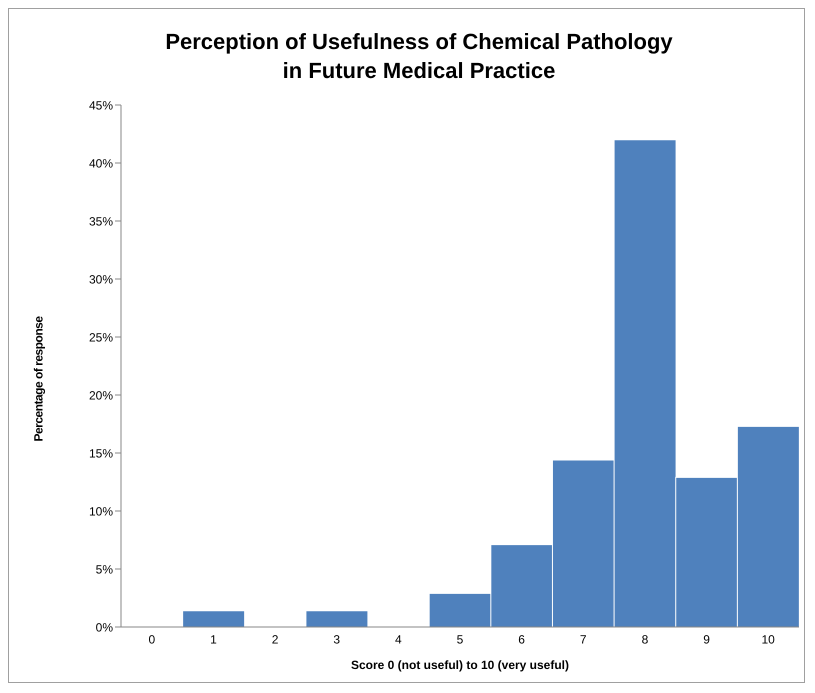 The image size is (815, 693). What do you see at coordinates (645, 639) in the screenshot?
I see `x-tick-label: 8` at bounding box center [645, 639].